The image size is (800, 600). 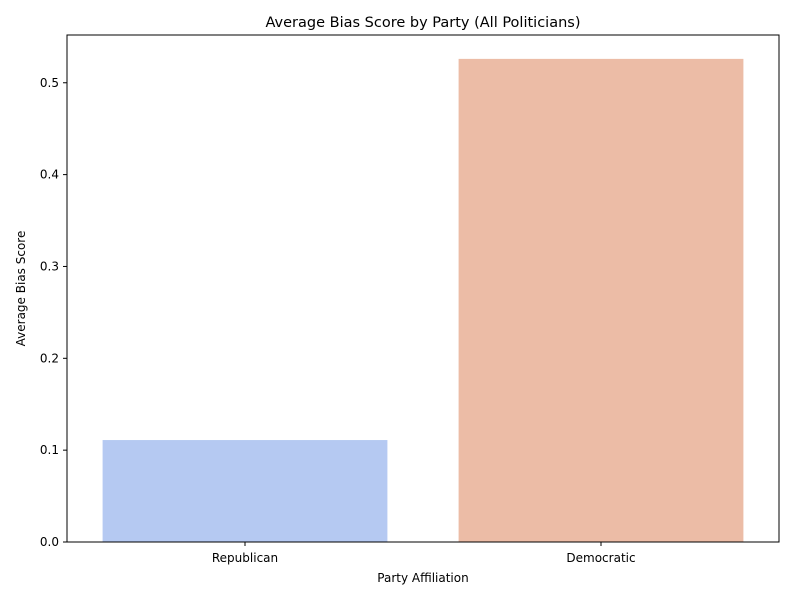 I want to click on x-axis-ticks: Republican Democratic, so click(x=424, y=553).